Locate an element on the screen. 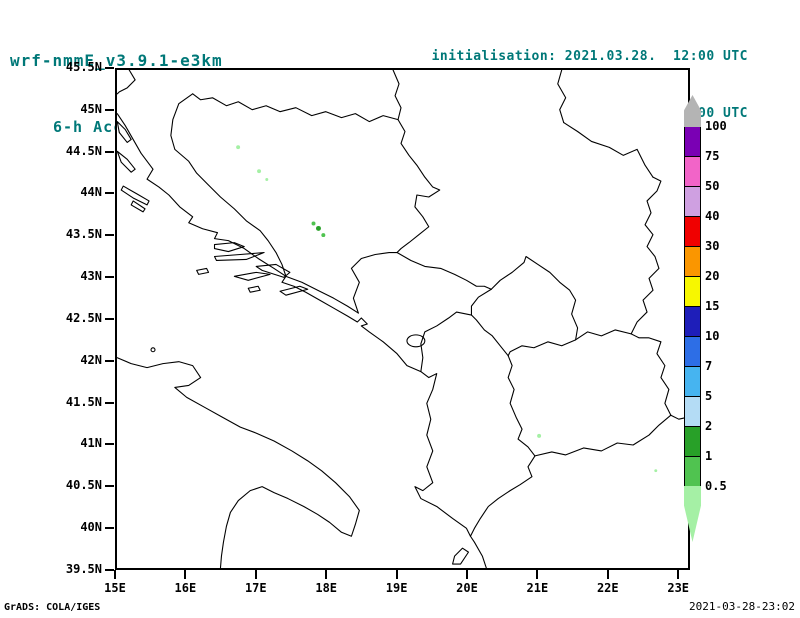  colorbar-level-label: 2 is located at coordinates (709, 426).